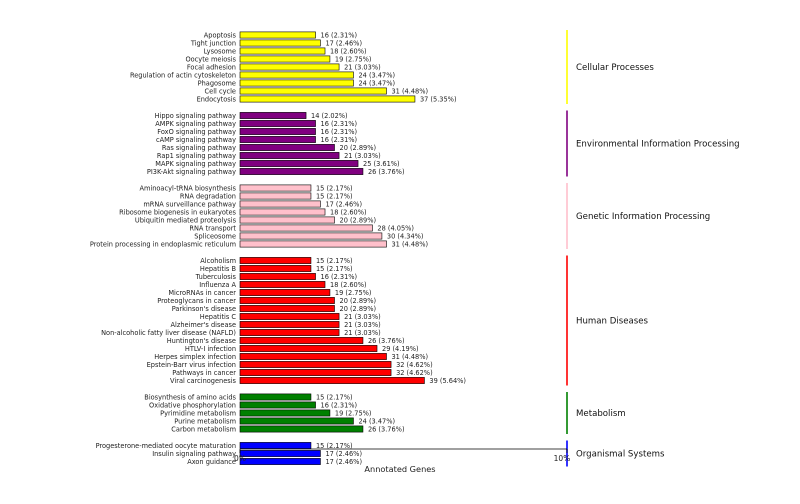  Describe the element at coordinates (196, 140) in the screenshot. I see `category-label: cAMP signaling pathway` at that location.